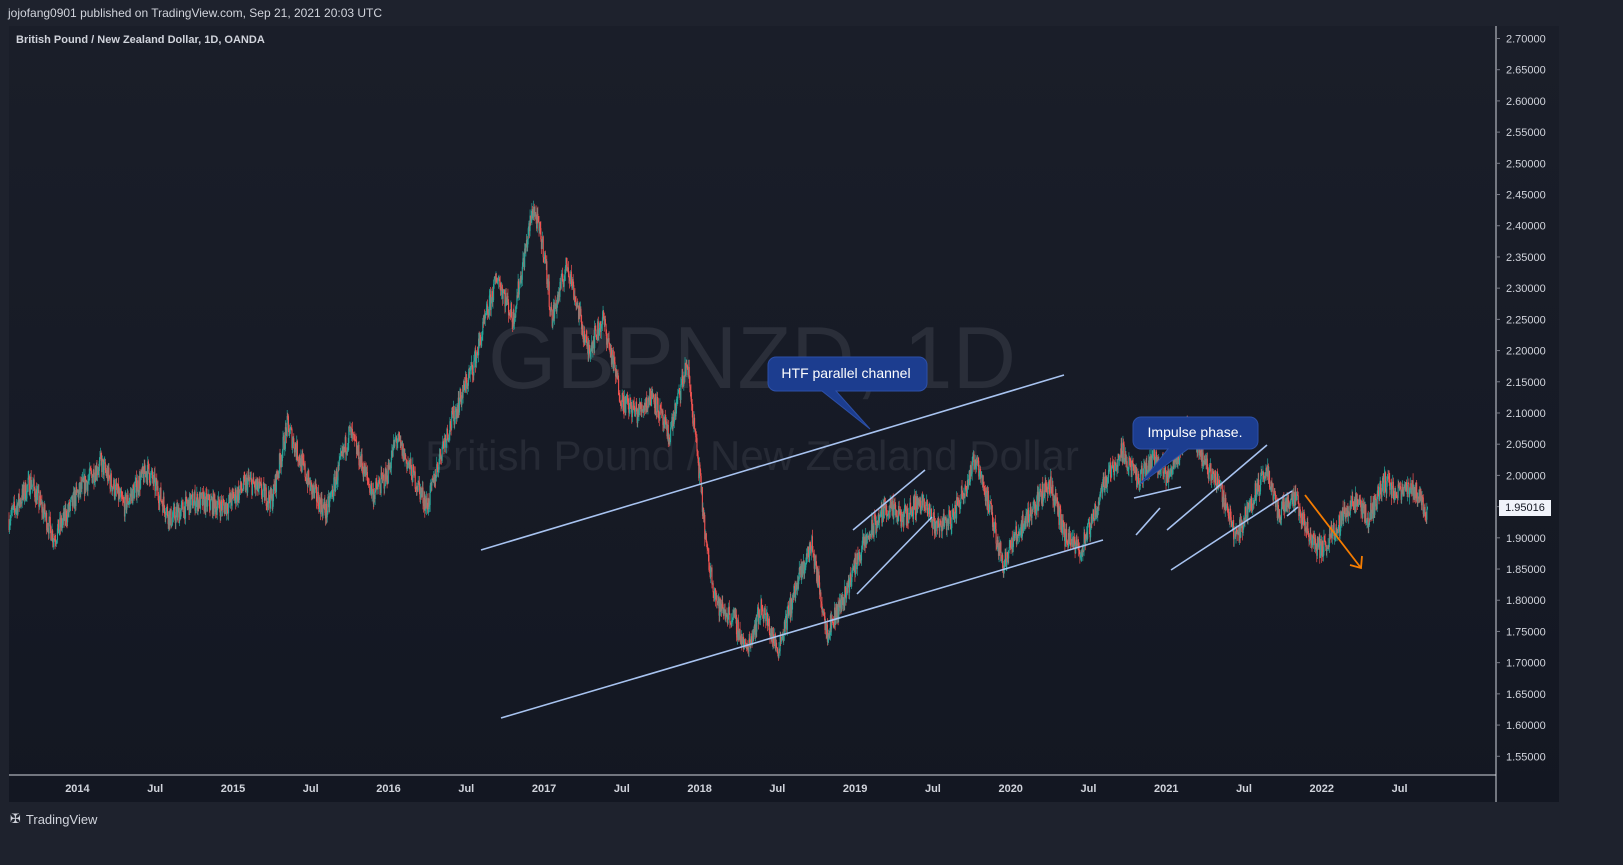 Image resolution: width=1623 pixels, height=865 pixels. What do you see at coordinates (889, 500) in the screenshot?
I see `flag1-upper-line` at bounding box center [889, 500].